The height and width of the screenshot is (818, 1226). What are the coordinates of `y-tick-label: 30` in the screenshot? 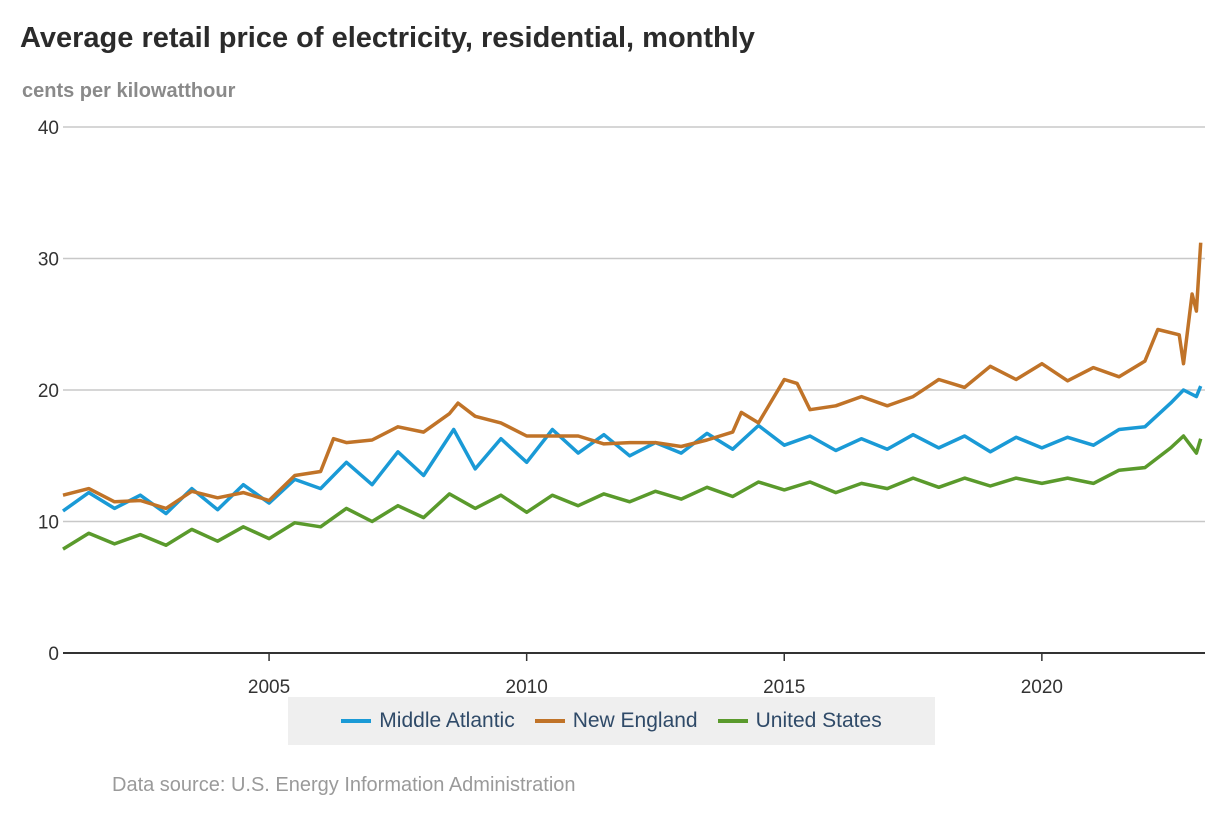 It's located at (48, 260).